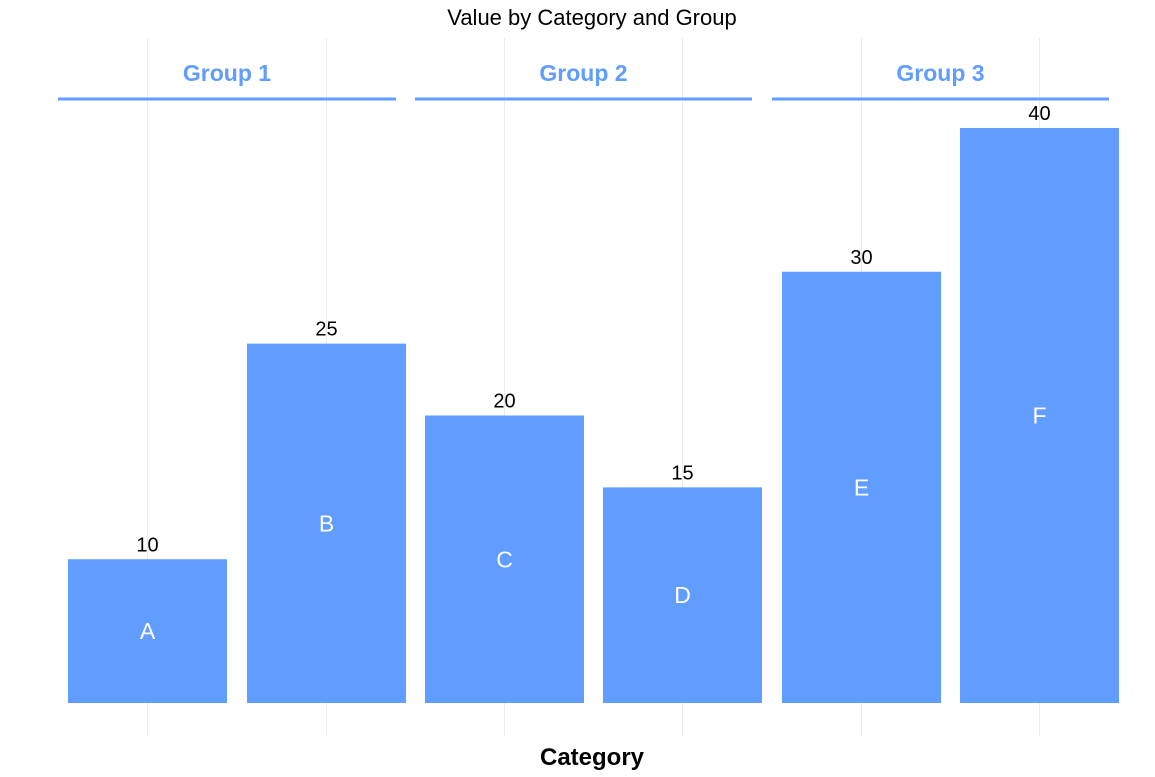  I want to click on value-label-f: 40, so click(1039, 114).